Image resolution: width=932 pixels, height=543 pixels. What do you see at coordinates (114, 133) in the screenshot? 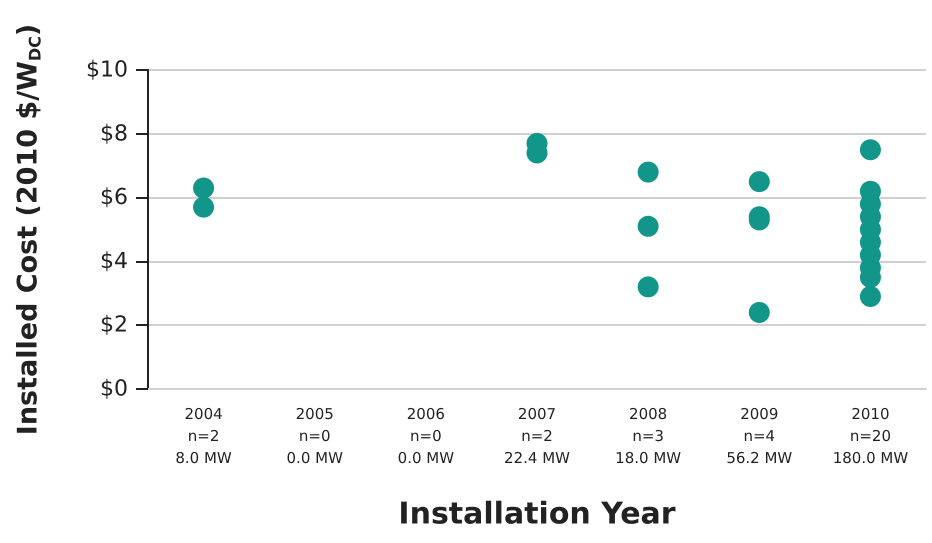
I see `y-tick-label: $8` at bounding box center [114, 133].